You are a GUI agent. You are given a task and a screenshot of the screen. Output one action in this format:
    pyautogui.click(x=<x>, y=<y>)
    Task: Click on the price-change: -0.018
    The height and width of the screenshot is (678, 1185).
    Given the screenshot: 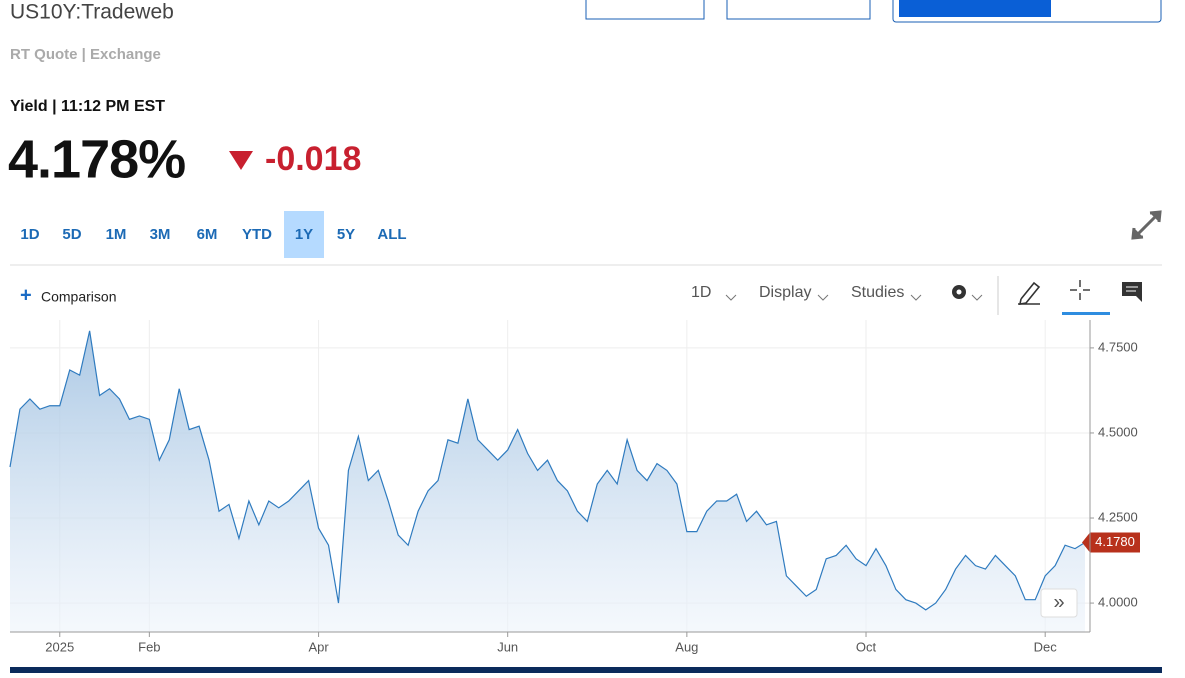 What is the action you would take?
    pyautogui.click(x=313, y=159)
    